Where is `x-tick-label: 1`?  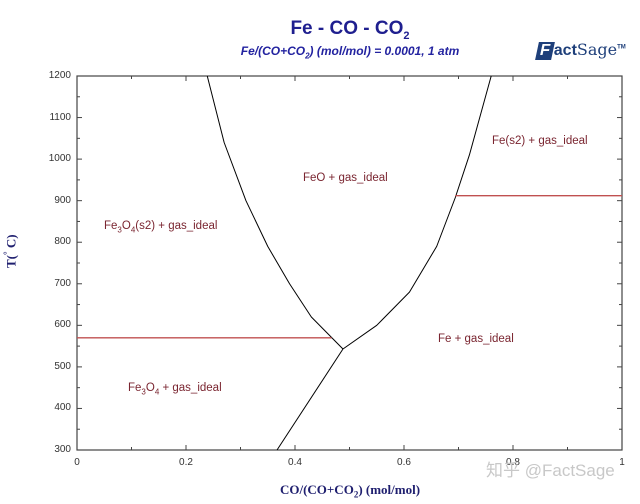
x-tick-label: 1 is located at coordinates (622, 462).